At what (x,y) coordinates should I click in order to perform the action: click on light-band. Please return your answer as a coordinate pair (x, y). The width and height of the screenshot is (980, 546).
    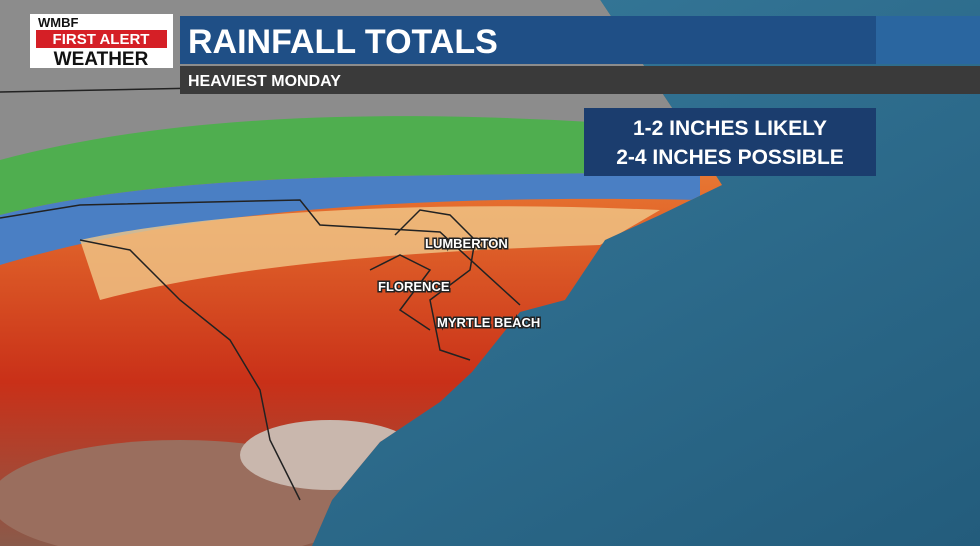
    Looking at the image, I should click on (370, 253).